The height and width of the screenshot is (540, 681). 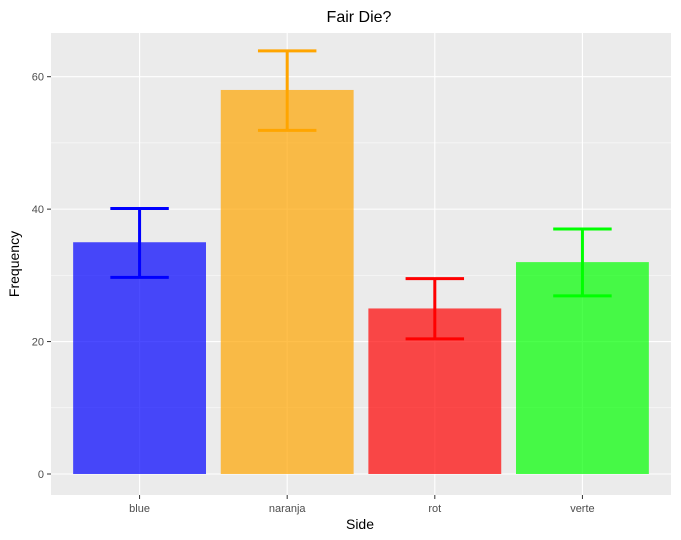 What do you see at coordinates (288, 509) in the screenshot?
I see `x-tick-label: naranja` at bounding box center [288, 509].